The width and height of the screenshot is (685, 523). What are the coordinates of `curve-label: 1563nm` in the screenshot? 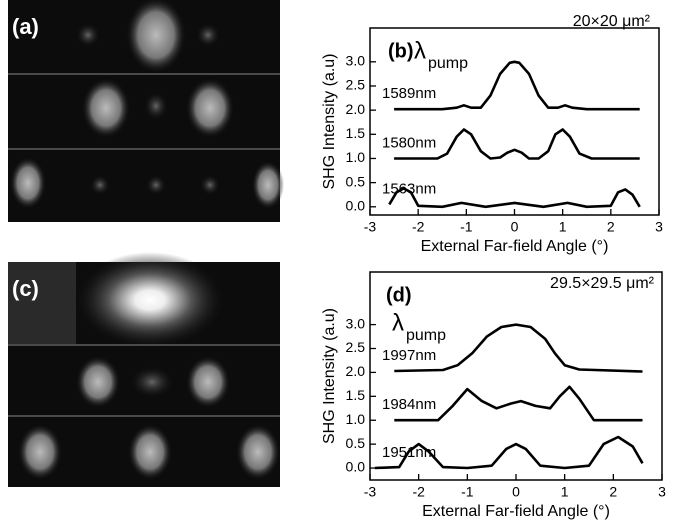 It's located at (409, 188).